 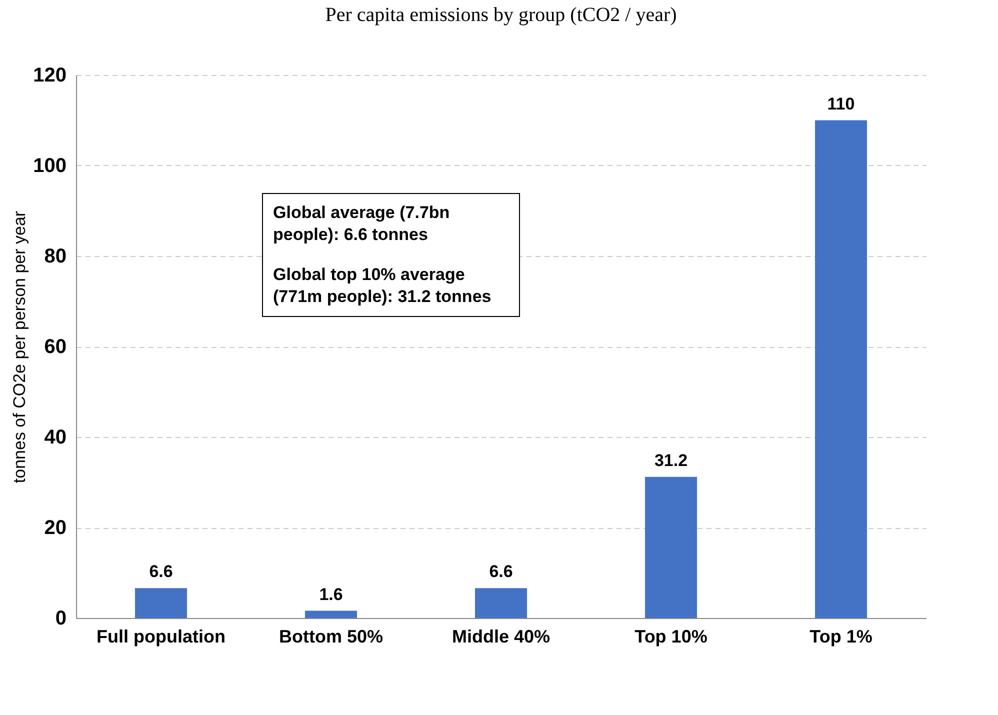 I want to click on data-label: 31.2, so click(x=671, y=460).